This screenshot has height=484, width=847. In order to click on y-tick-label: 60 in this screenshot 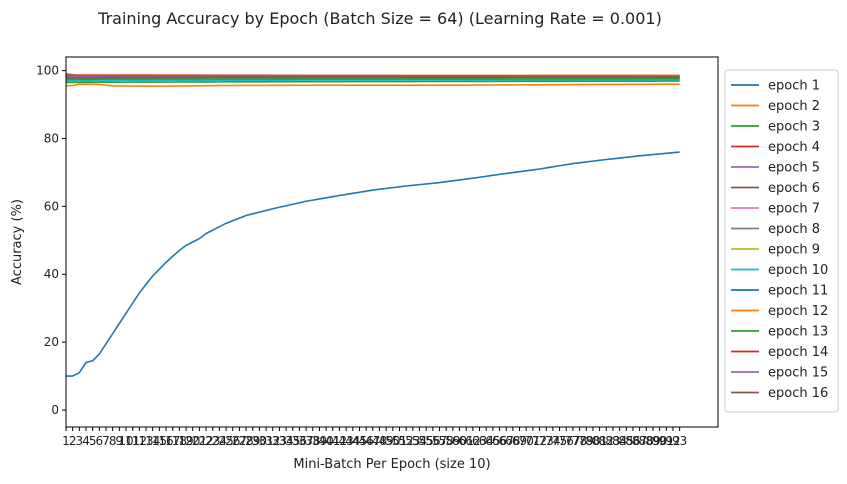, I will do `click(51, 206)`.